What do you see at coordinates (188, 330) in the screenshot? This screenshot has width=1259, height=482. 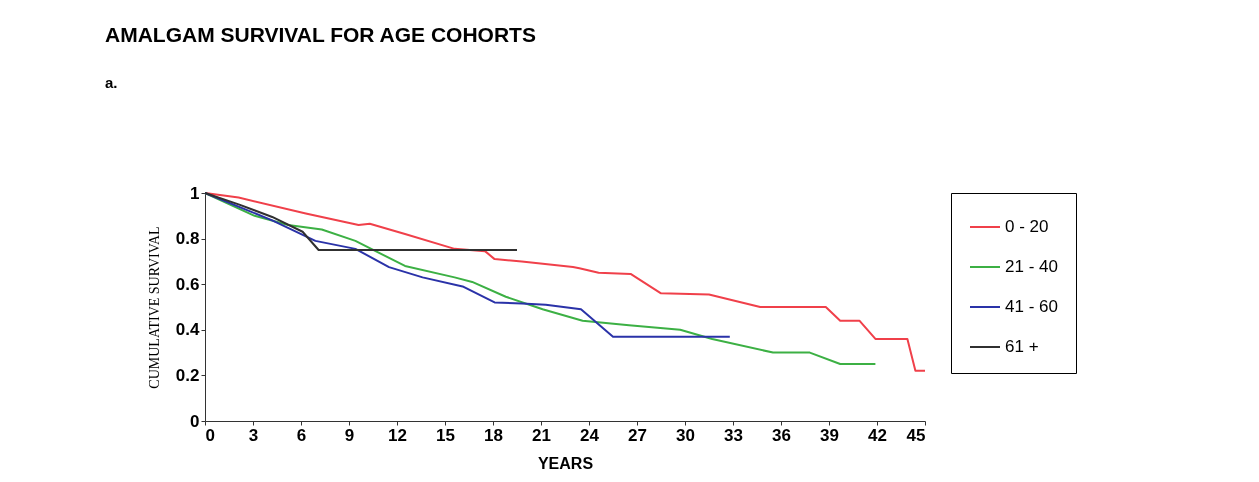 I see `y-tick-label: 0.4` at bounding box center [188, 330].